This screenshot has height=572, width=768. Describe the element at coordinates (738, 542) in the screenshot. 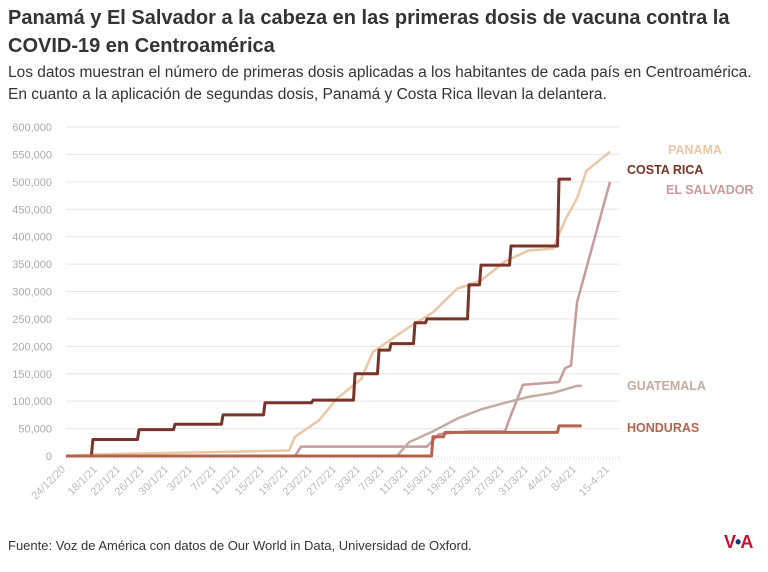

I see `voa-logo: V•A` at that location.